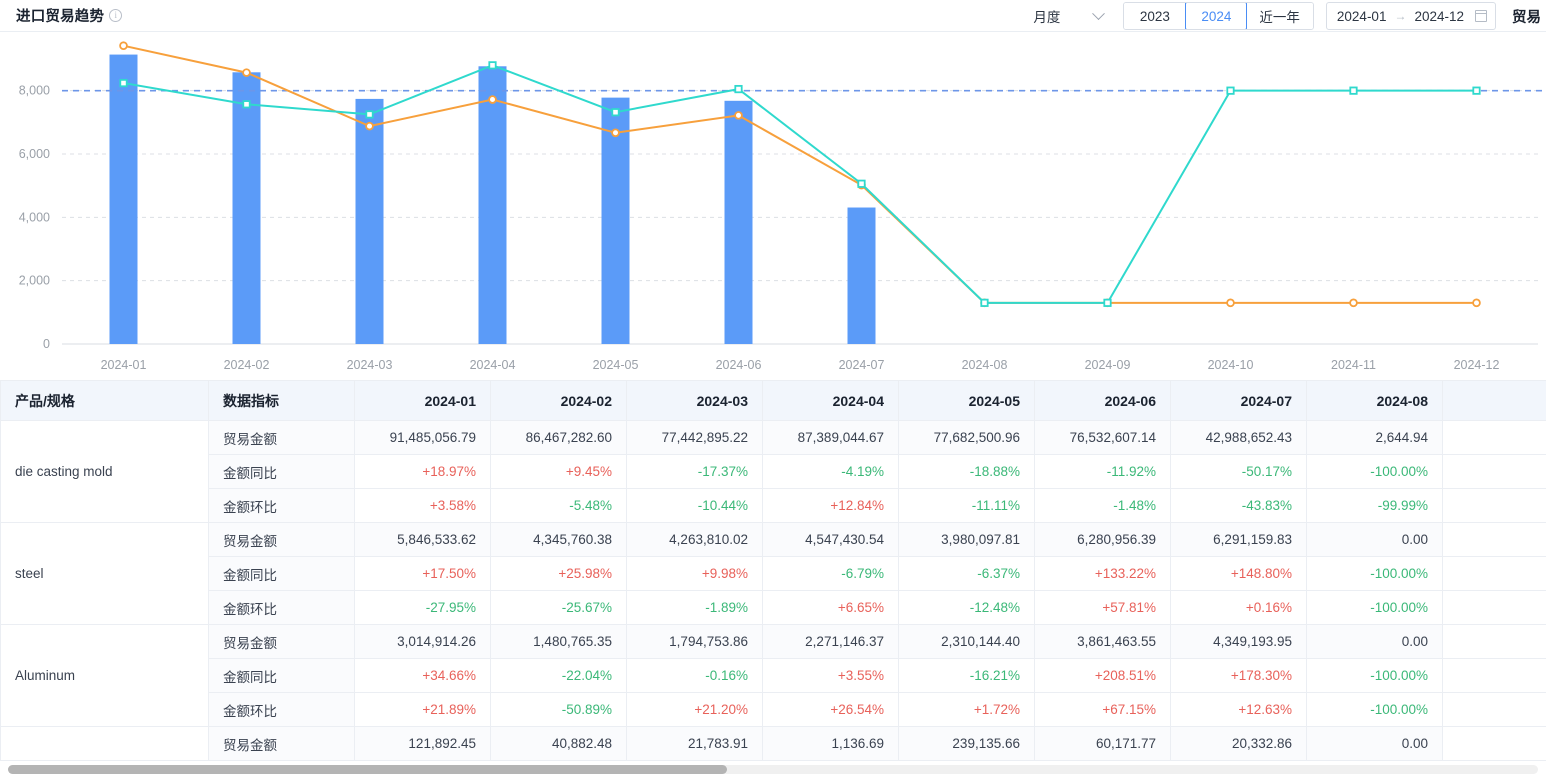 This screenshot has width=1546, height=776. I want to click on svg-text: 2024-04, so click(493, 365).